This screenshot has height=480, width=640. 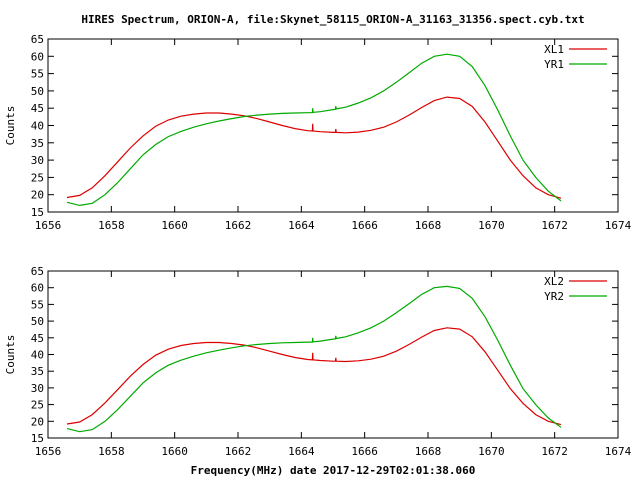 I want to click on legend-1: XL1 YR1, so click(x=575, y=57).